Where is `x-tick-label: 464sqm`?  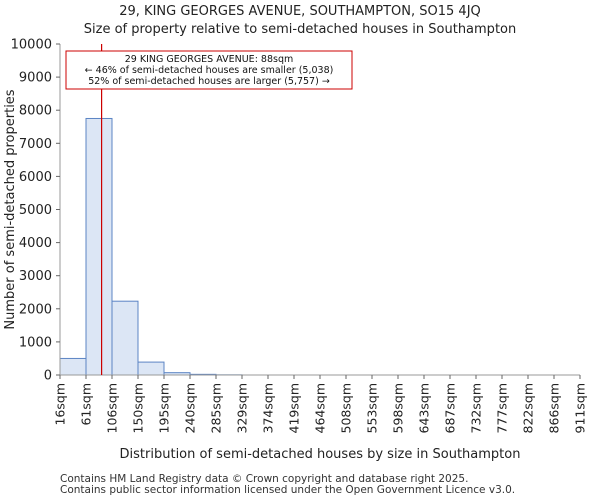
x-tick-label: 464sqm is located at coordinates (320, 408).